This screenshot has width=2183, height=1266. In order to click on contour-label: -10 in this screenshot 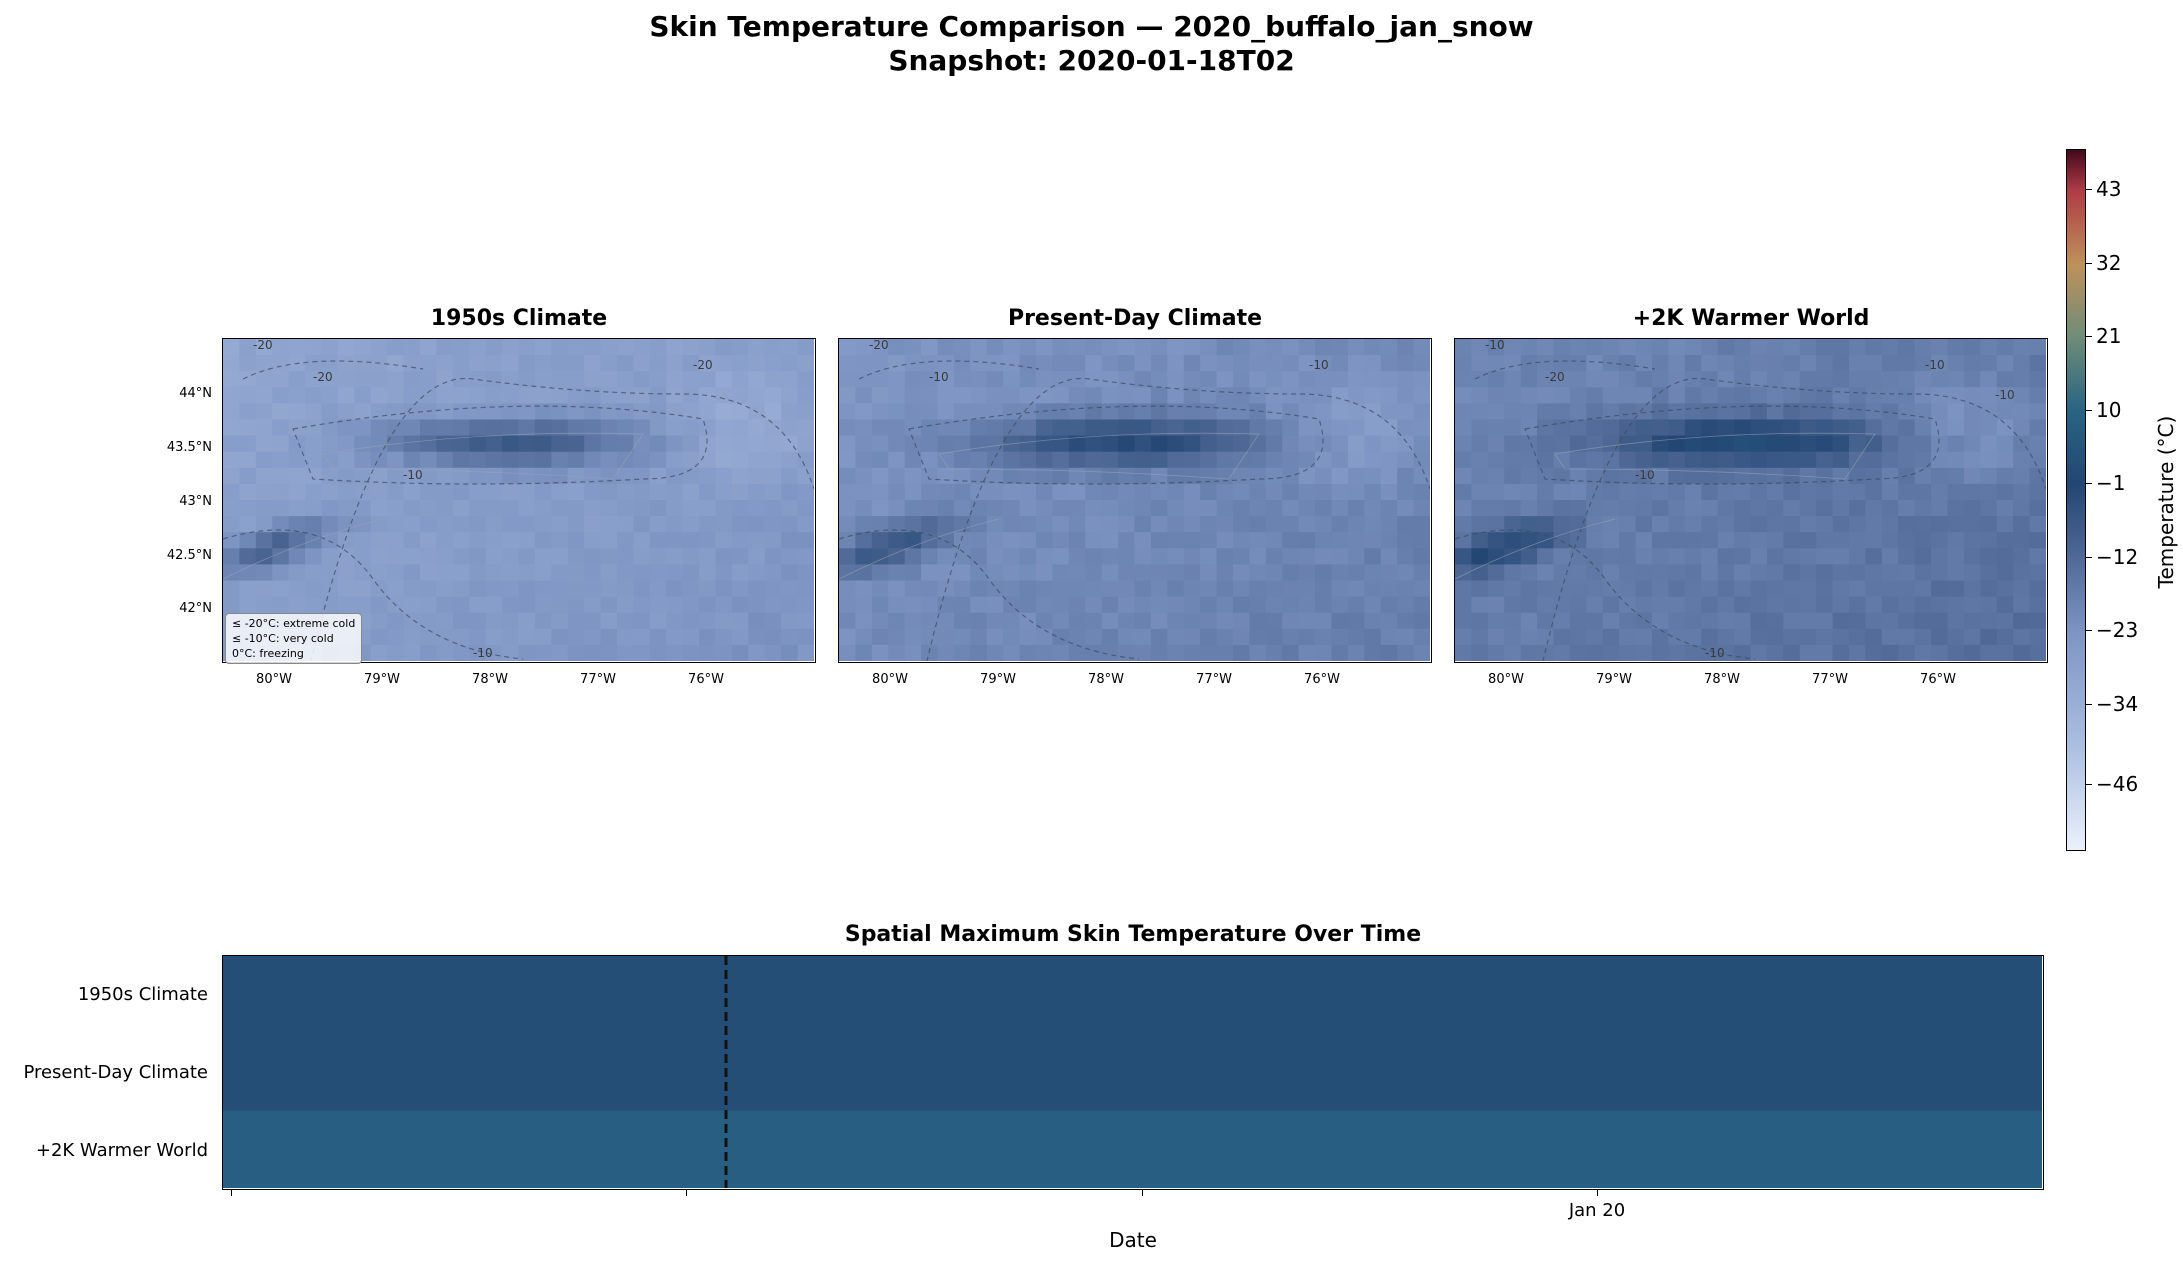, I will do `click(1935, 365)`.